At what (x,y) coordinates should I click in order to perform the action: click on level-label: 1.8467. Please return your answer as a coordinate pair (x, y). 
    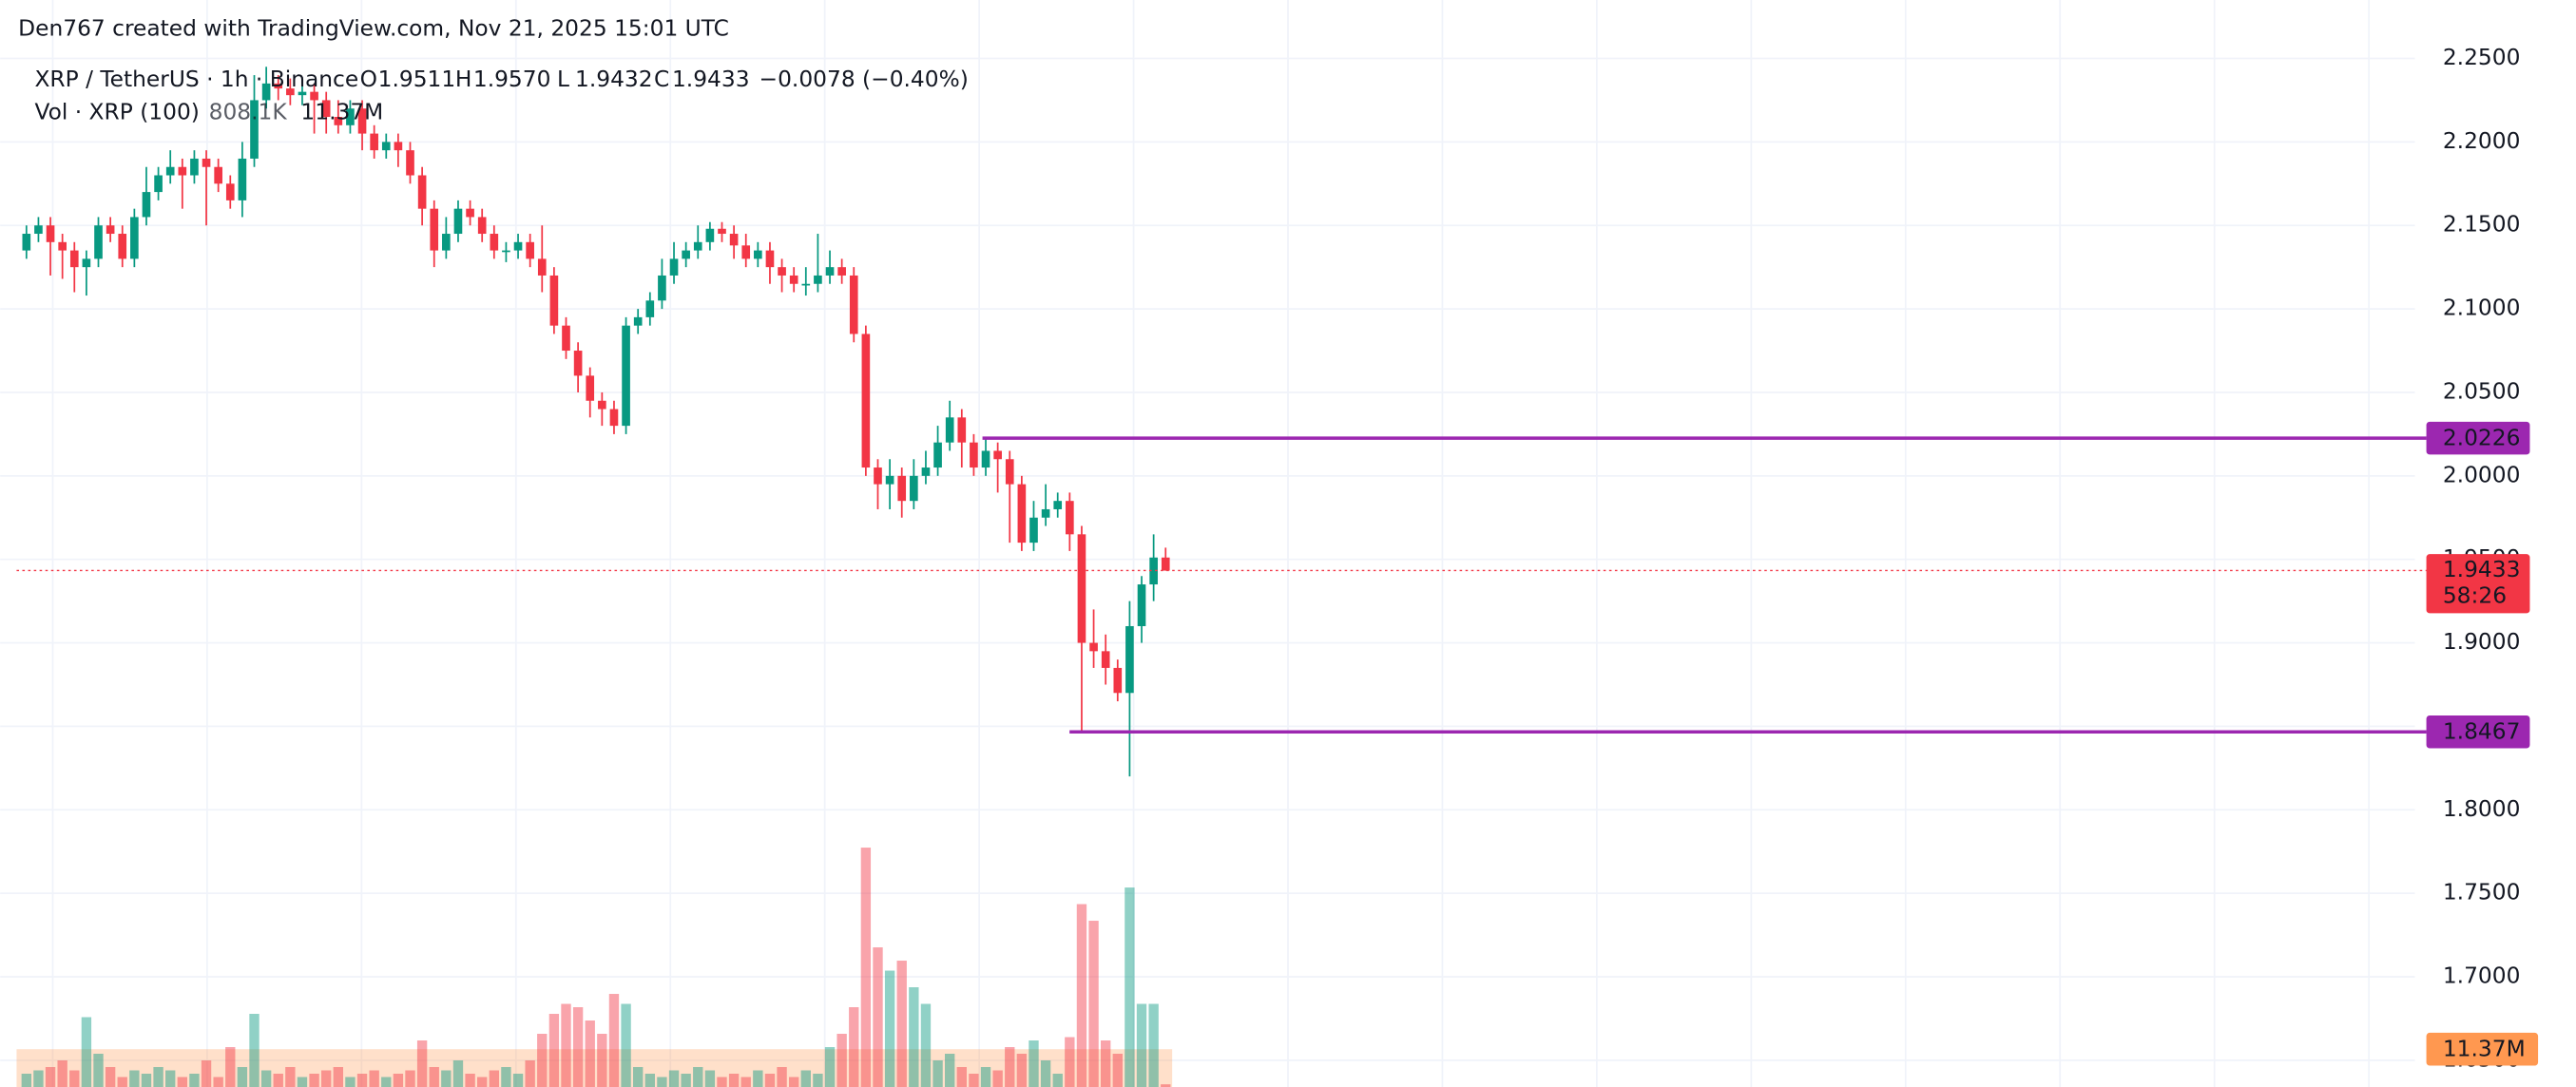
    Looking at the image, I should click on (2482, 732).